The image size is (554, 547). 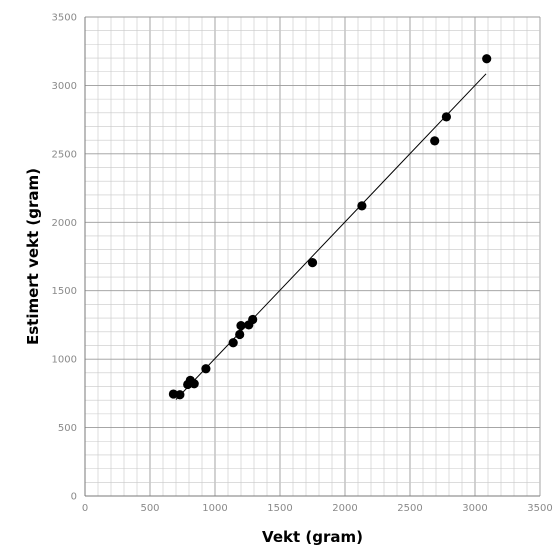 What do you see at coordinates (344, 508) in the screenshot?
I see `x-tick-label: 2000` at bounding box center [344, 508].